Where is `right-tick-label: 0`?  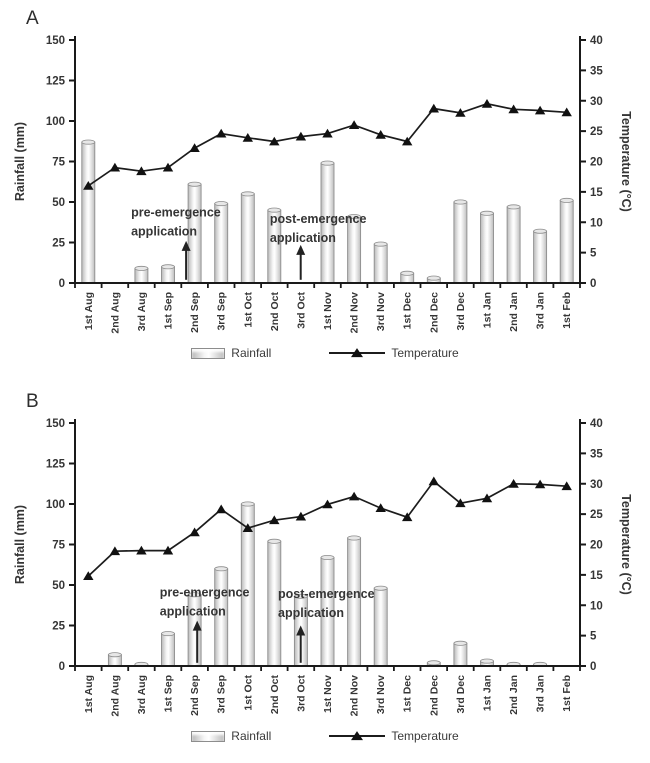
right-tick-label: 0 is located at coordinates (593, 284).